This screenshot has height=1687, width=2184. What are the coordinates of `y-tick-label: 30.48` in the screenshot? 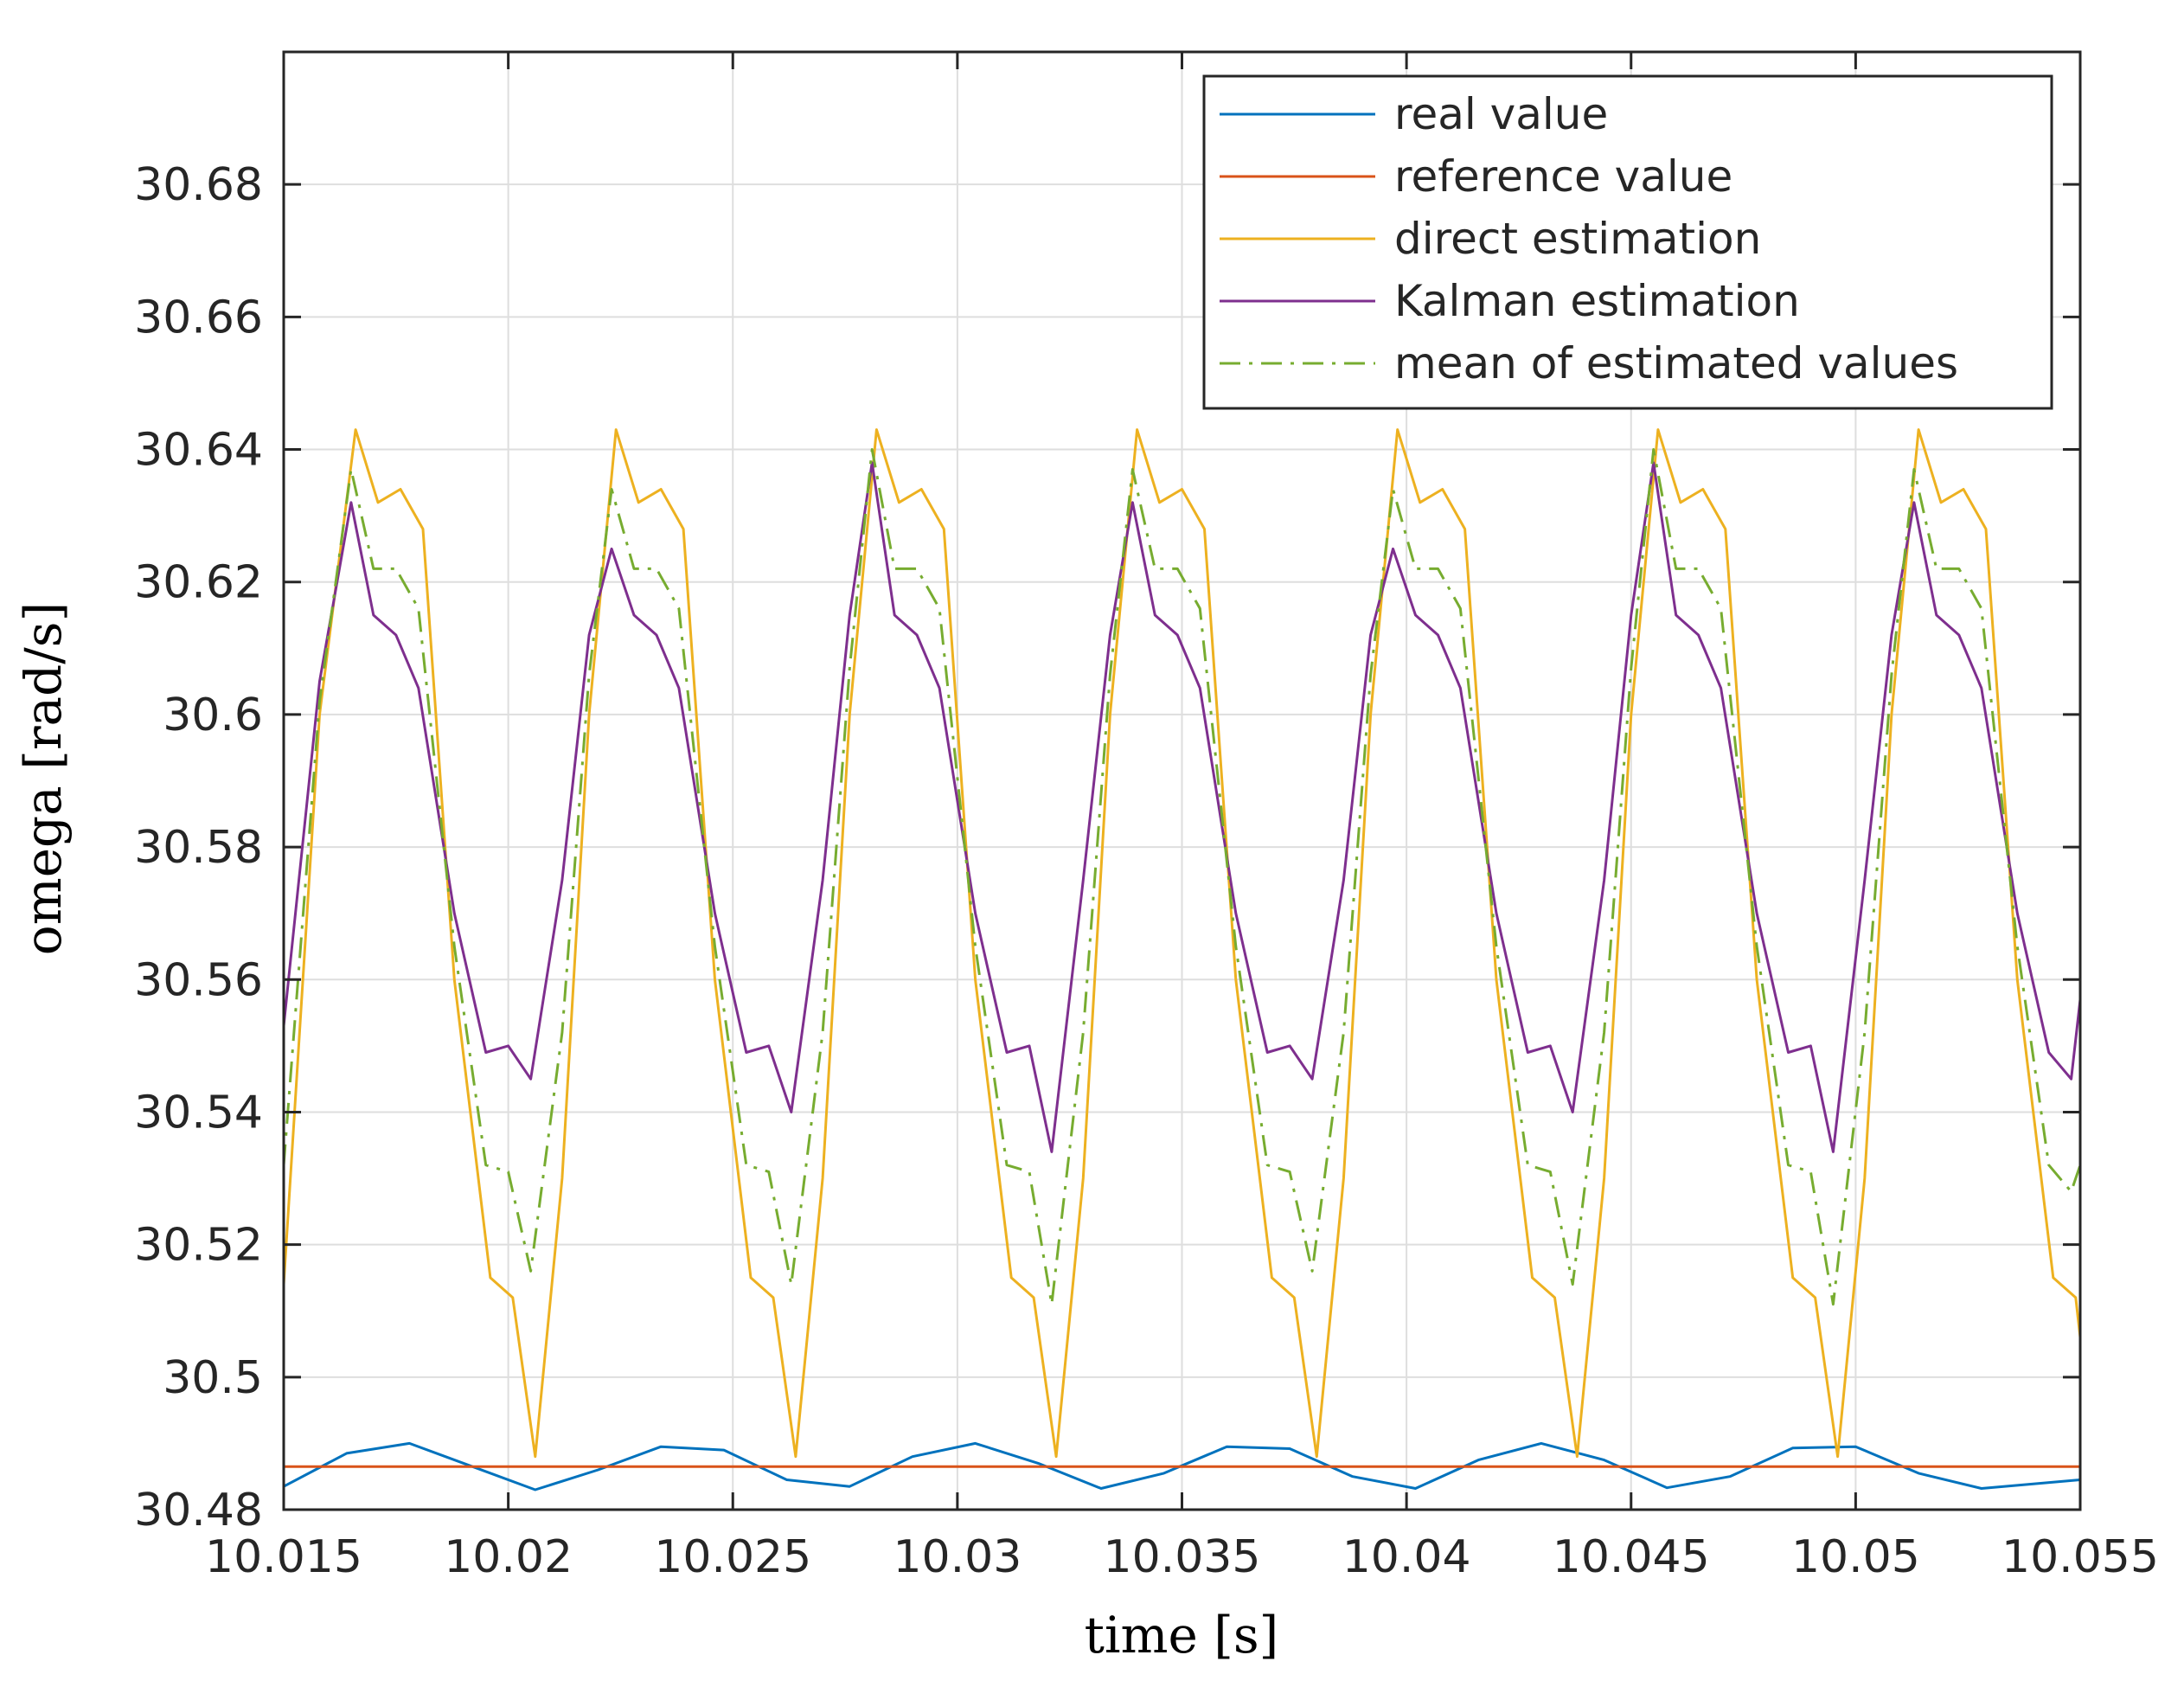 It's located at (198, 1510).